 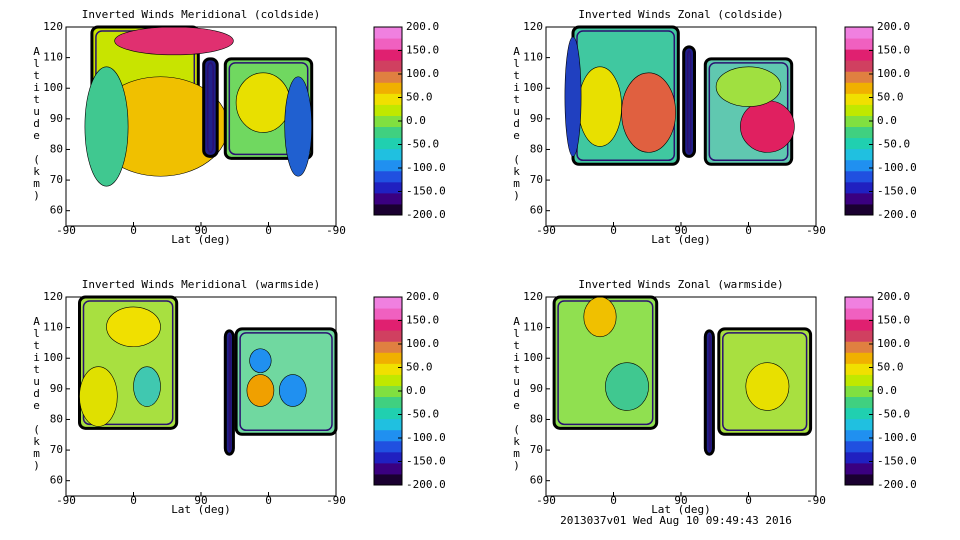 What do you see at coordinates (426, 214) in the screenshot?
I see `colorbar-tick-label: -200.0` at bounding box center [426, 214].